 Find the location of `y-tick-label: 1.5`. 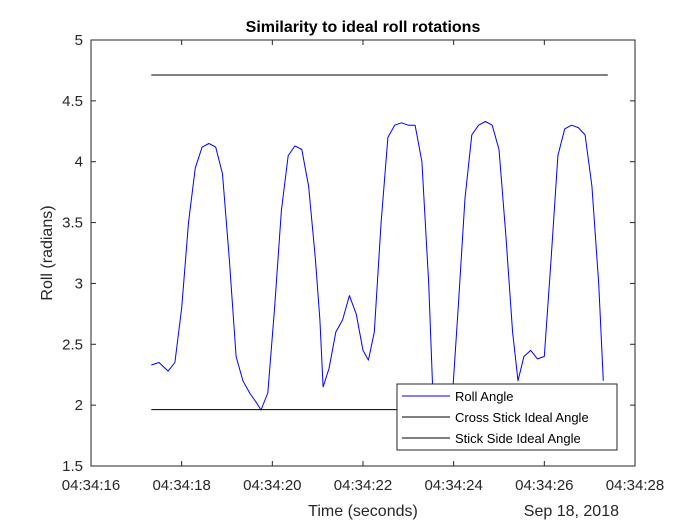

y-tick-label: 1.5 is located at coordinates (72, 466).